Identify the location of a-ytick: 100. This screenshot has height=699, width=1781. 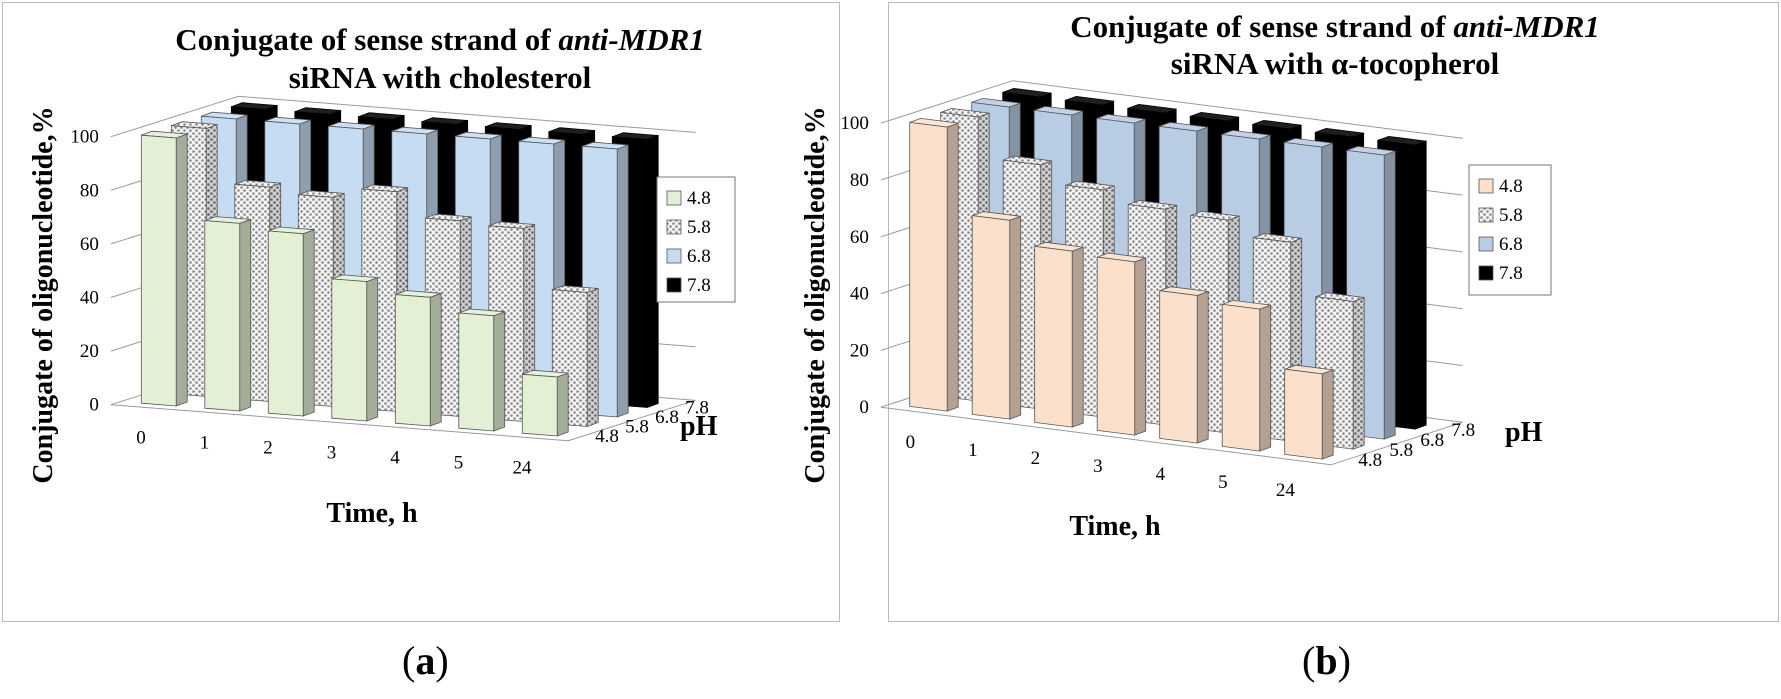
(84, 137).